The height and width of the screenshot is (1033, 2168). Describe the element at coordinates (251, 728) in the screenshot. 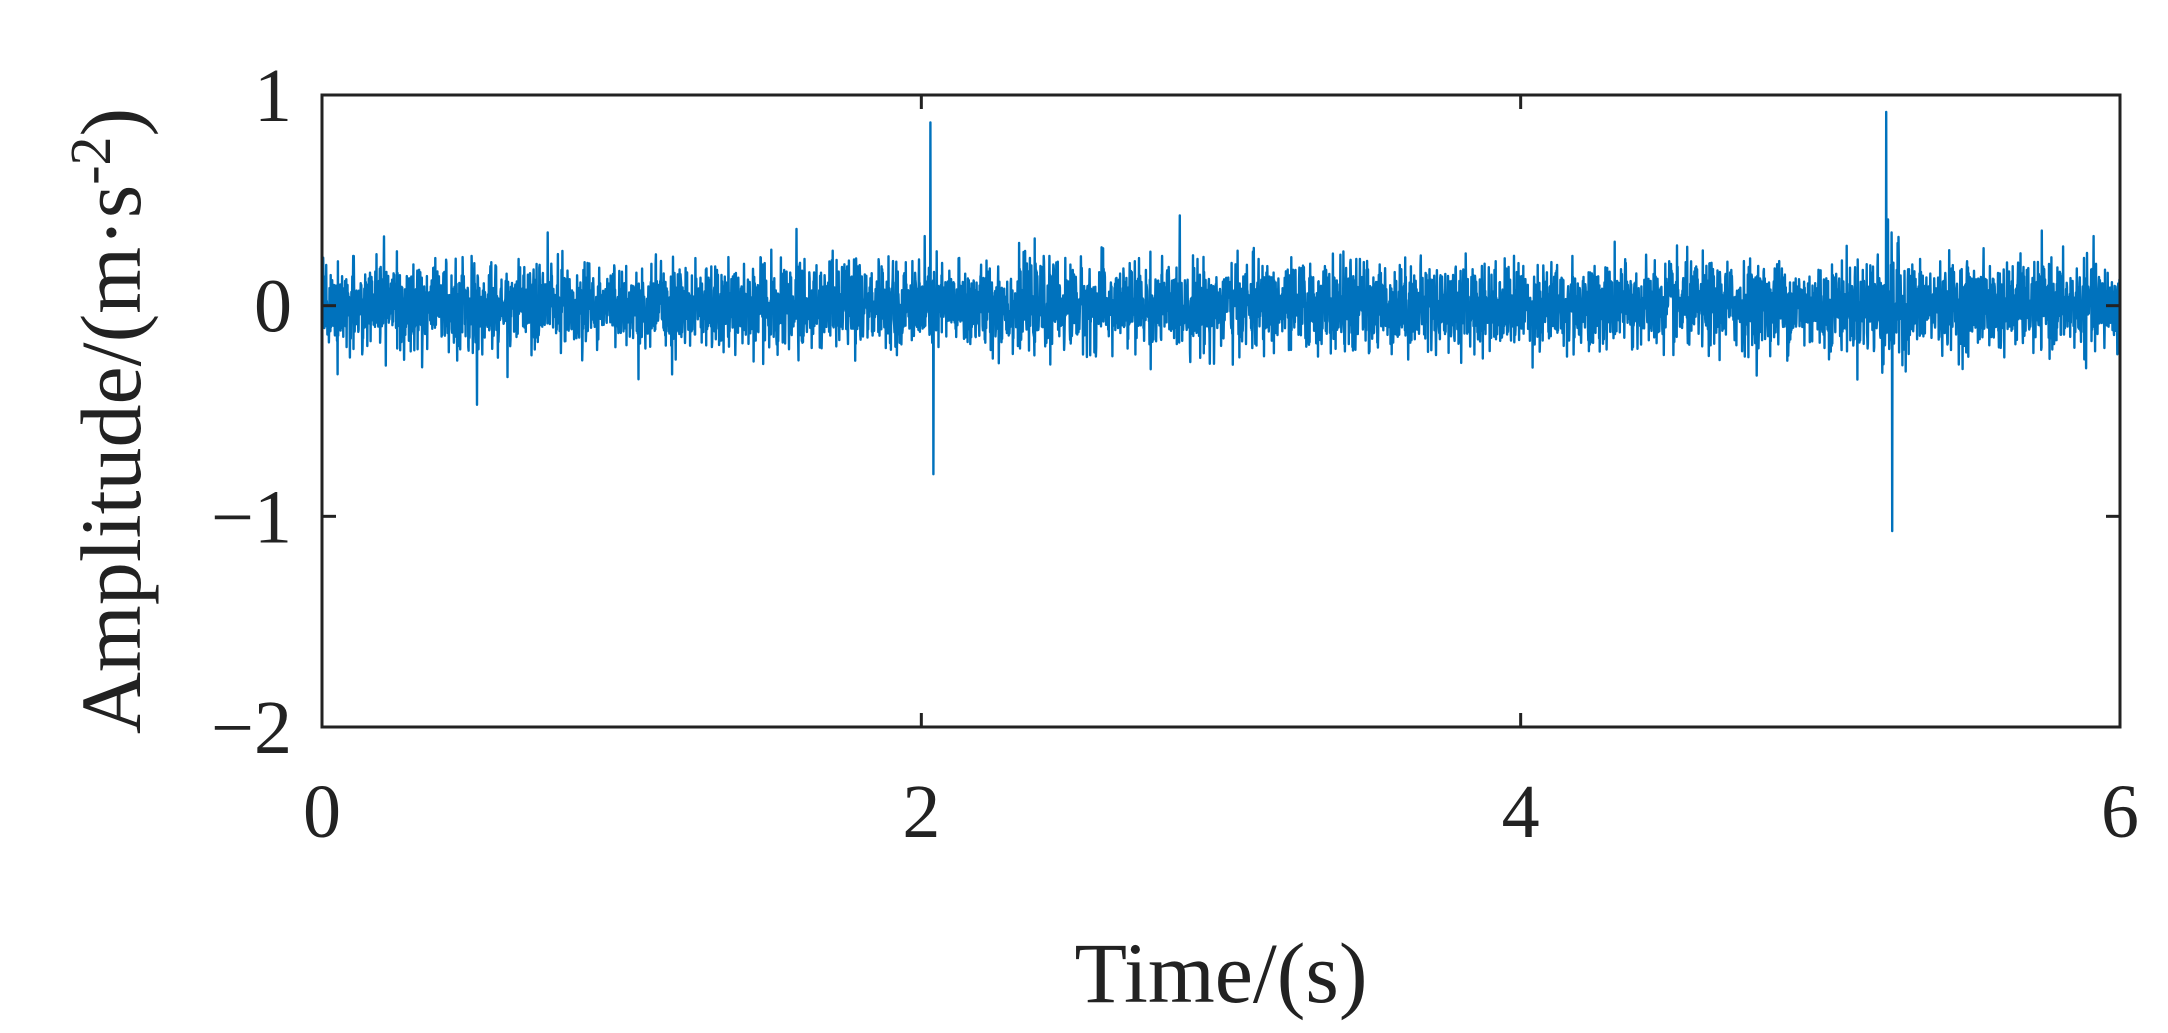

I see `y-tick-label-0: −2` at that location.